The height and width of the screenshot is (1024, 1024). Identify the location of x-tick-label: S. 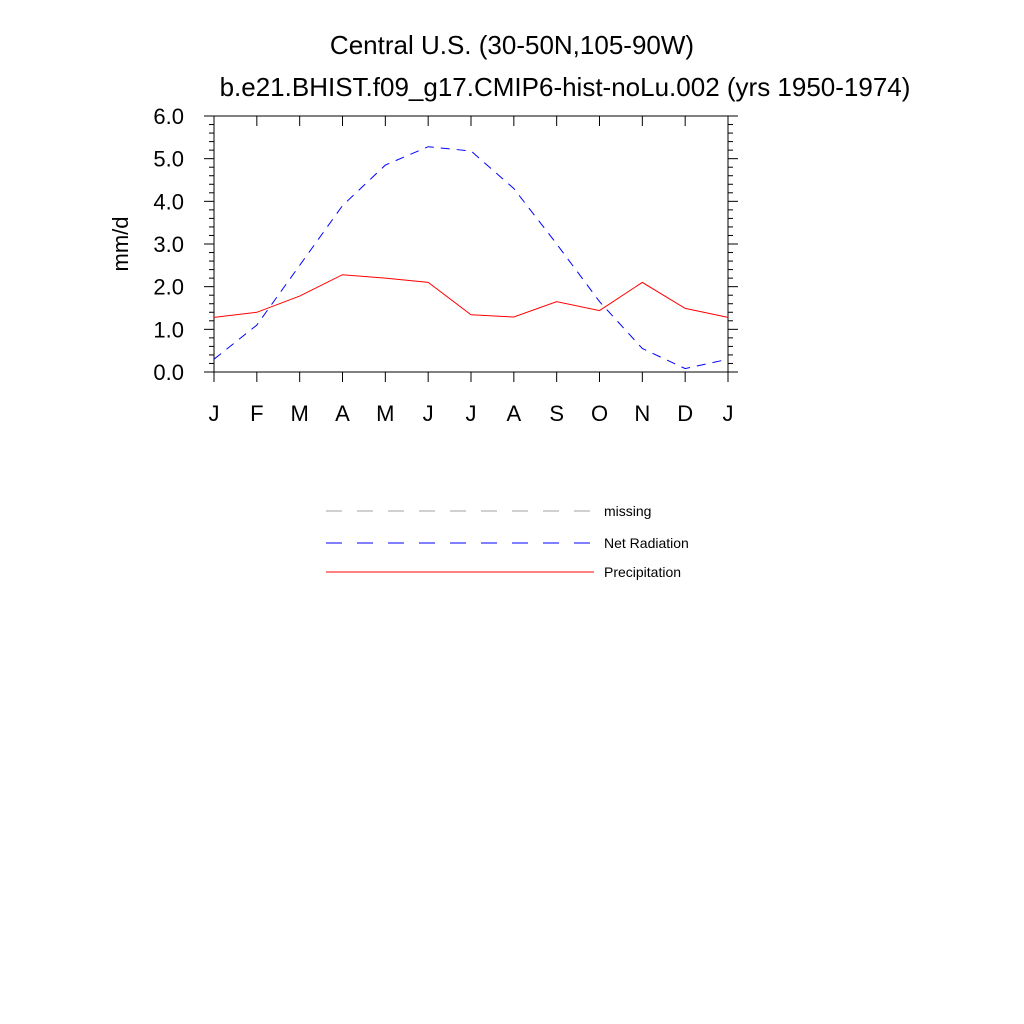
(556, 413).